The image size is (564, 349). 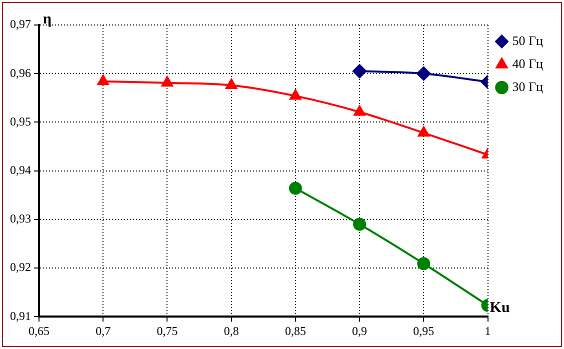 What do you see at coordinates (487, 331) in the screenshot?
I see `x-tick-label: 1` at bounding box center [487, 331].